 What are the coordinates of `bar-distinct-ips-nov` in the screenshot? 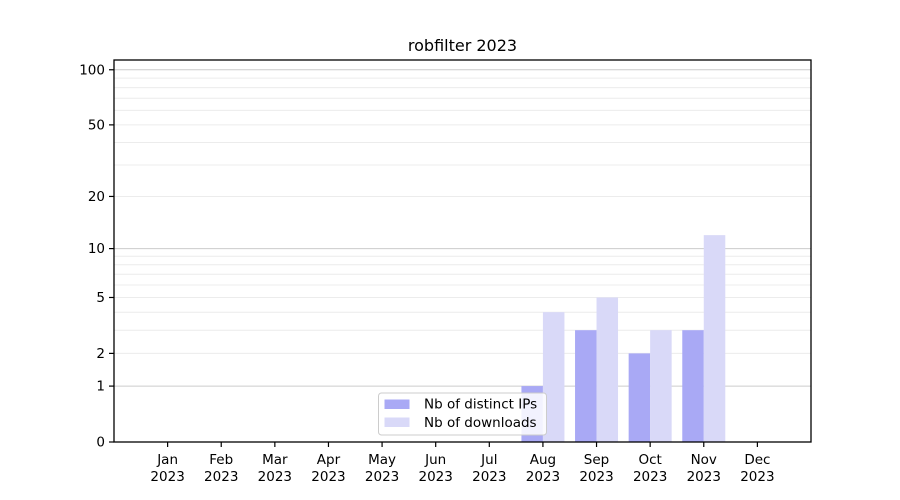 It's located at (693, 386).